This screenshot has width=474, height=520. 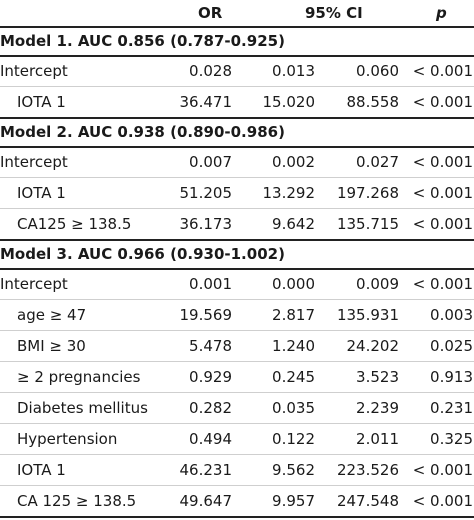 What do you see at coordinates (367, 469) in the screenshot?
I see `ci-high-value: 223.526` at bounding box center [367, 469].